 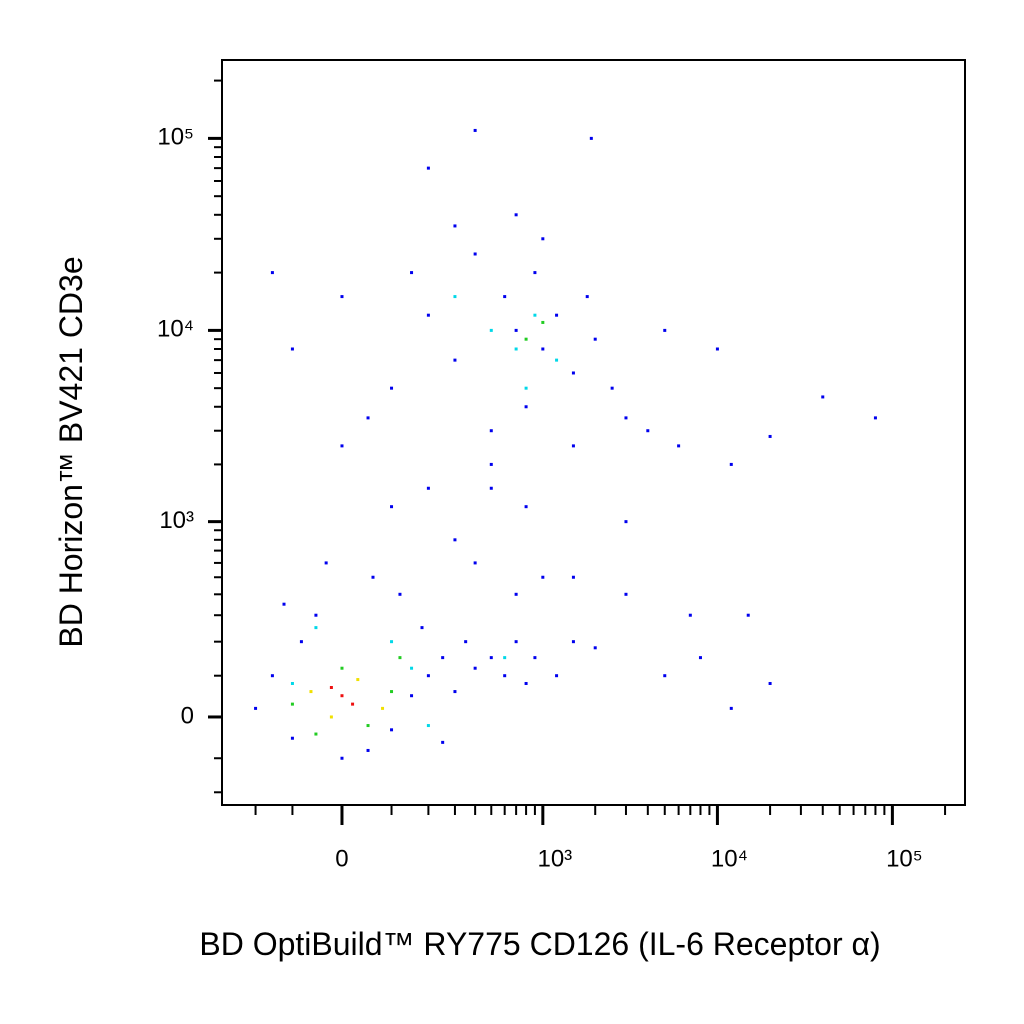 I want to click on y-tick-label: 10⁴, so click(x=175, y=329).